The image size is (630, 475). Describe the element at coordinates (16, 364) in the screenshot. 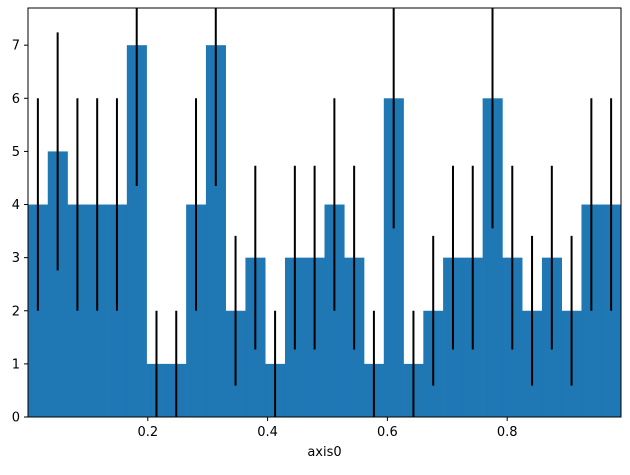

I see `y-tick-label: 1` at that location.